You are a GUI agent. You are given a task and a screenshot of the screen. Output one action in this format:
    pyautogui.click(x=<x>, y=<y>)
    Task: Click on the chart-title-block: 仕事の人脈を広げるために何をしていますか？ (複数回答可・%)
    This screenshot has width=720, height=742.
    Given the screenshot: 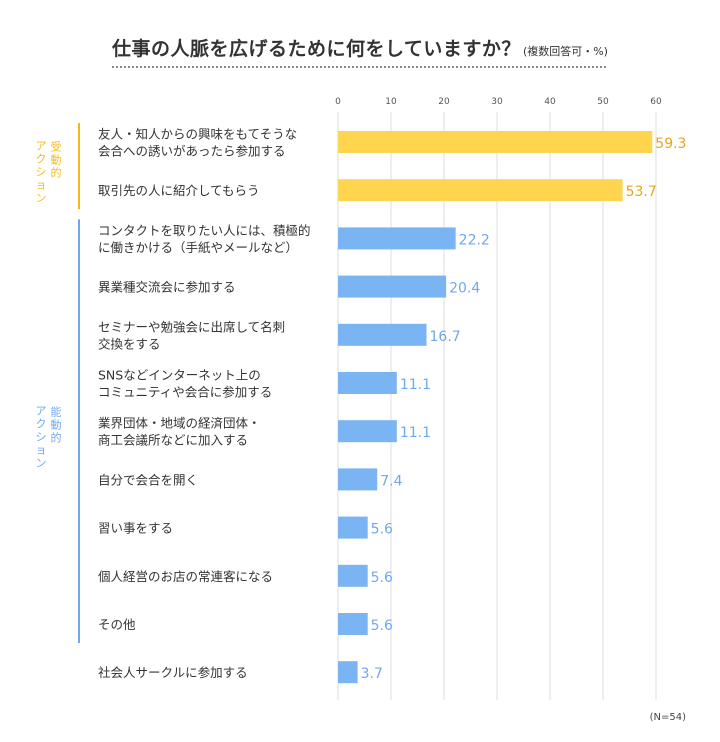 What is the action you would take?
    pyautogui.click(x=360, y=47)
    